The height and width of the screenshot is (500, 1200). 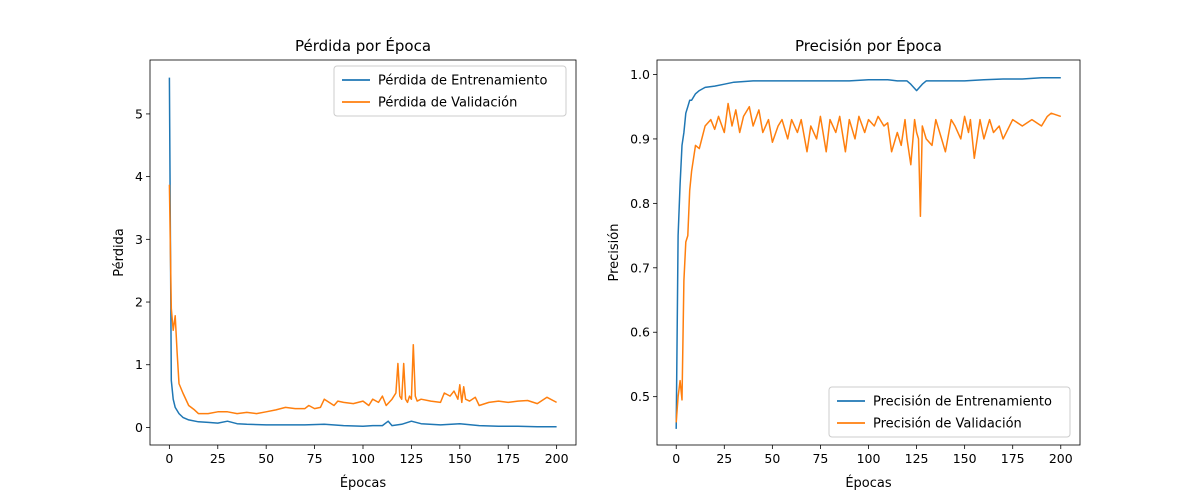 I want to click on y-tick-label: 0.7, so click(x=640, y=267).